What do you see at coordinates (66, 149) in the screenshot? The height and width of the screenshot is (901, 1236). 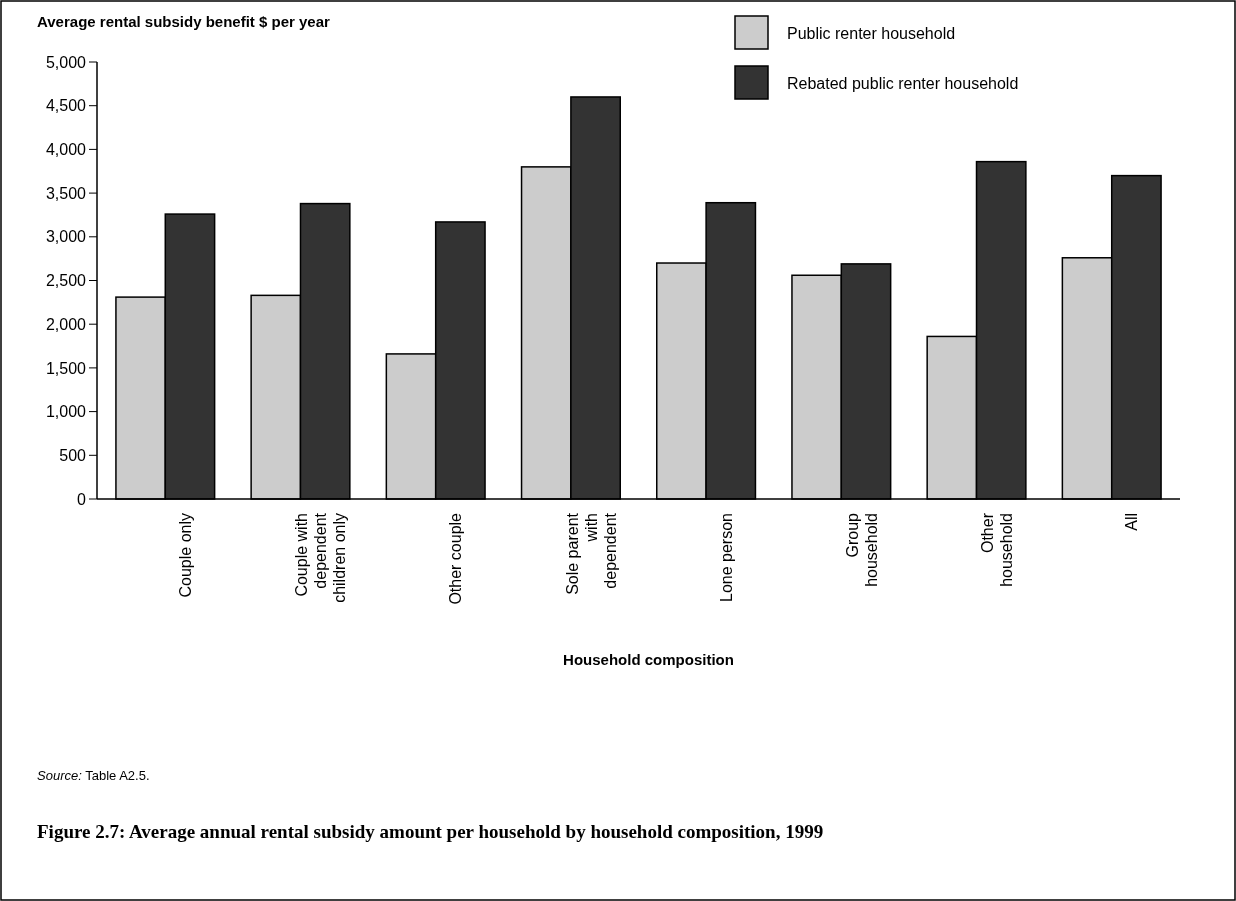 I see `y-tick-label: 4,000` at bounding box center [66, 149].